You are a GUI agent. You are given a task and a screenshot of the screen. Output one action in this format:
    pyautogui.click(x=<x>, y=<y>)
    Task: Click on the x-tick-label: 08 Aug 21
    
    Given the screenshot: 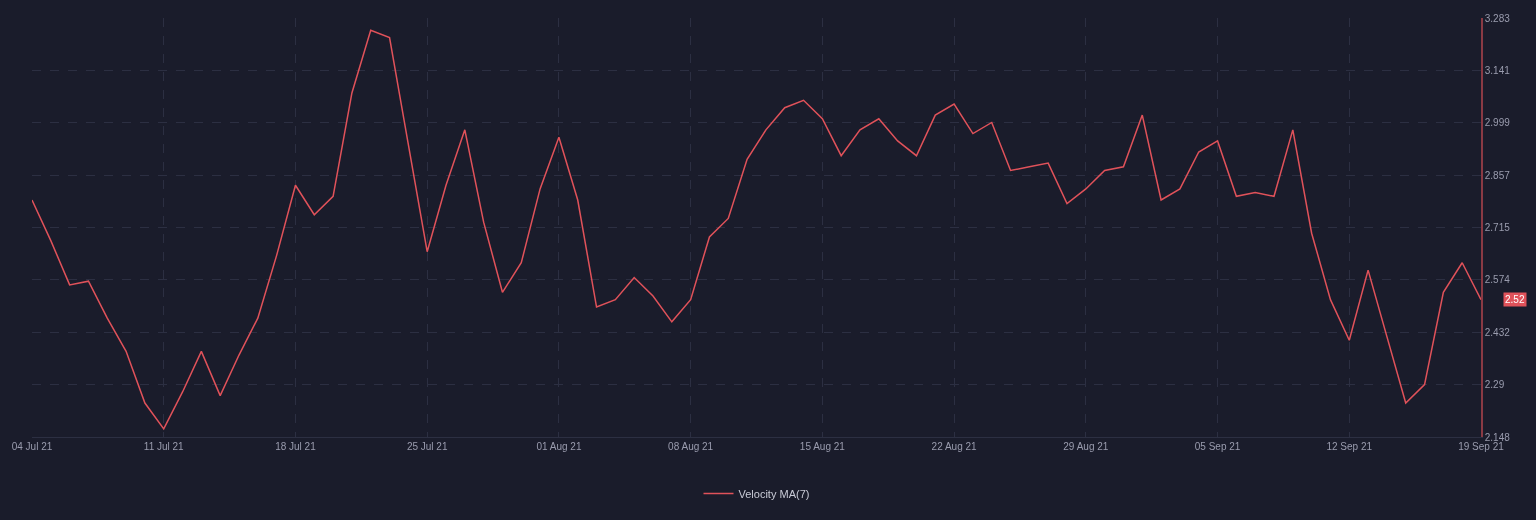 What is the action you would take?
    pyautogui.click(x=691, y=446)
    